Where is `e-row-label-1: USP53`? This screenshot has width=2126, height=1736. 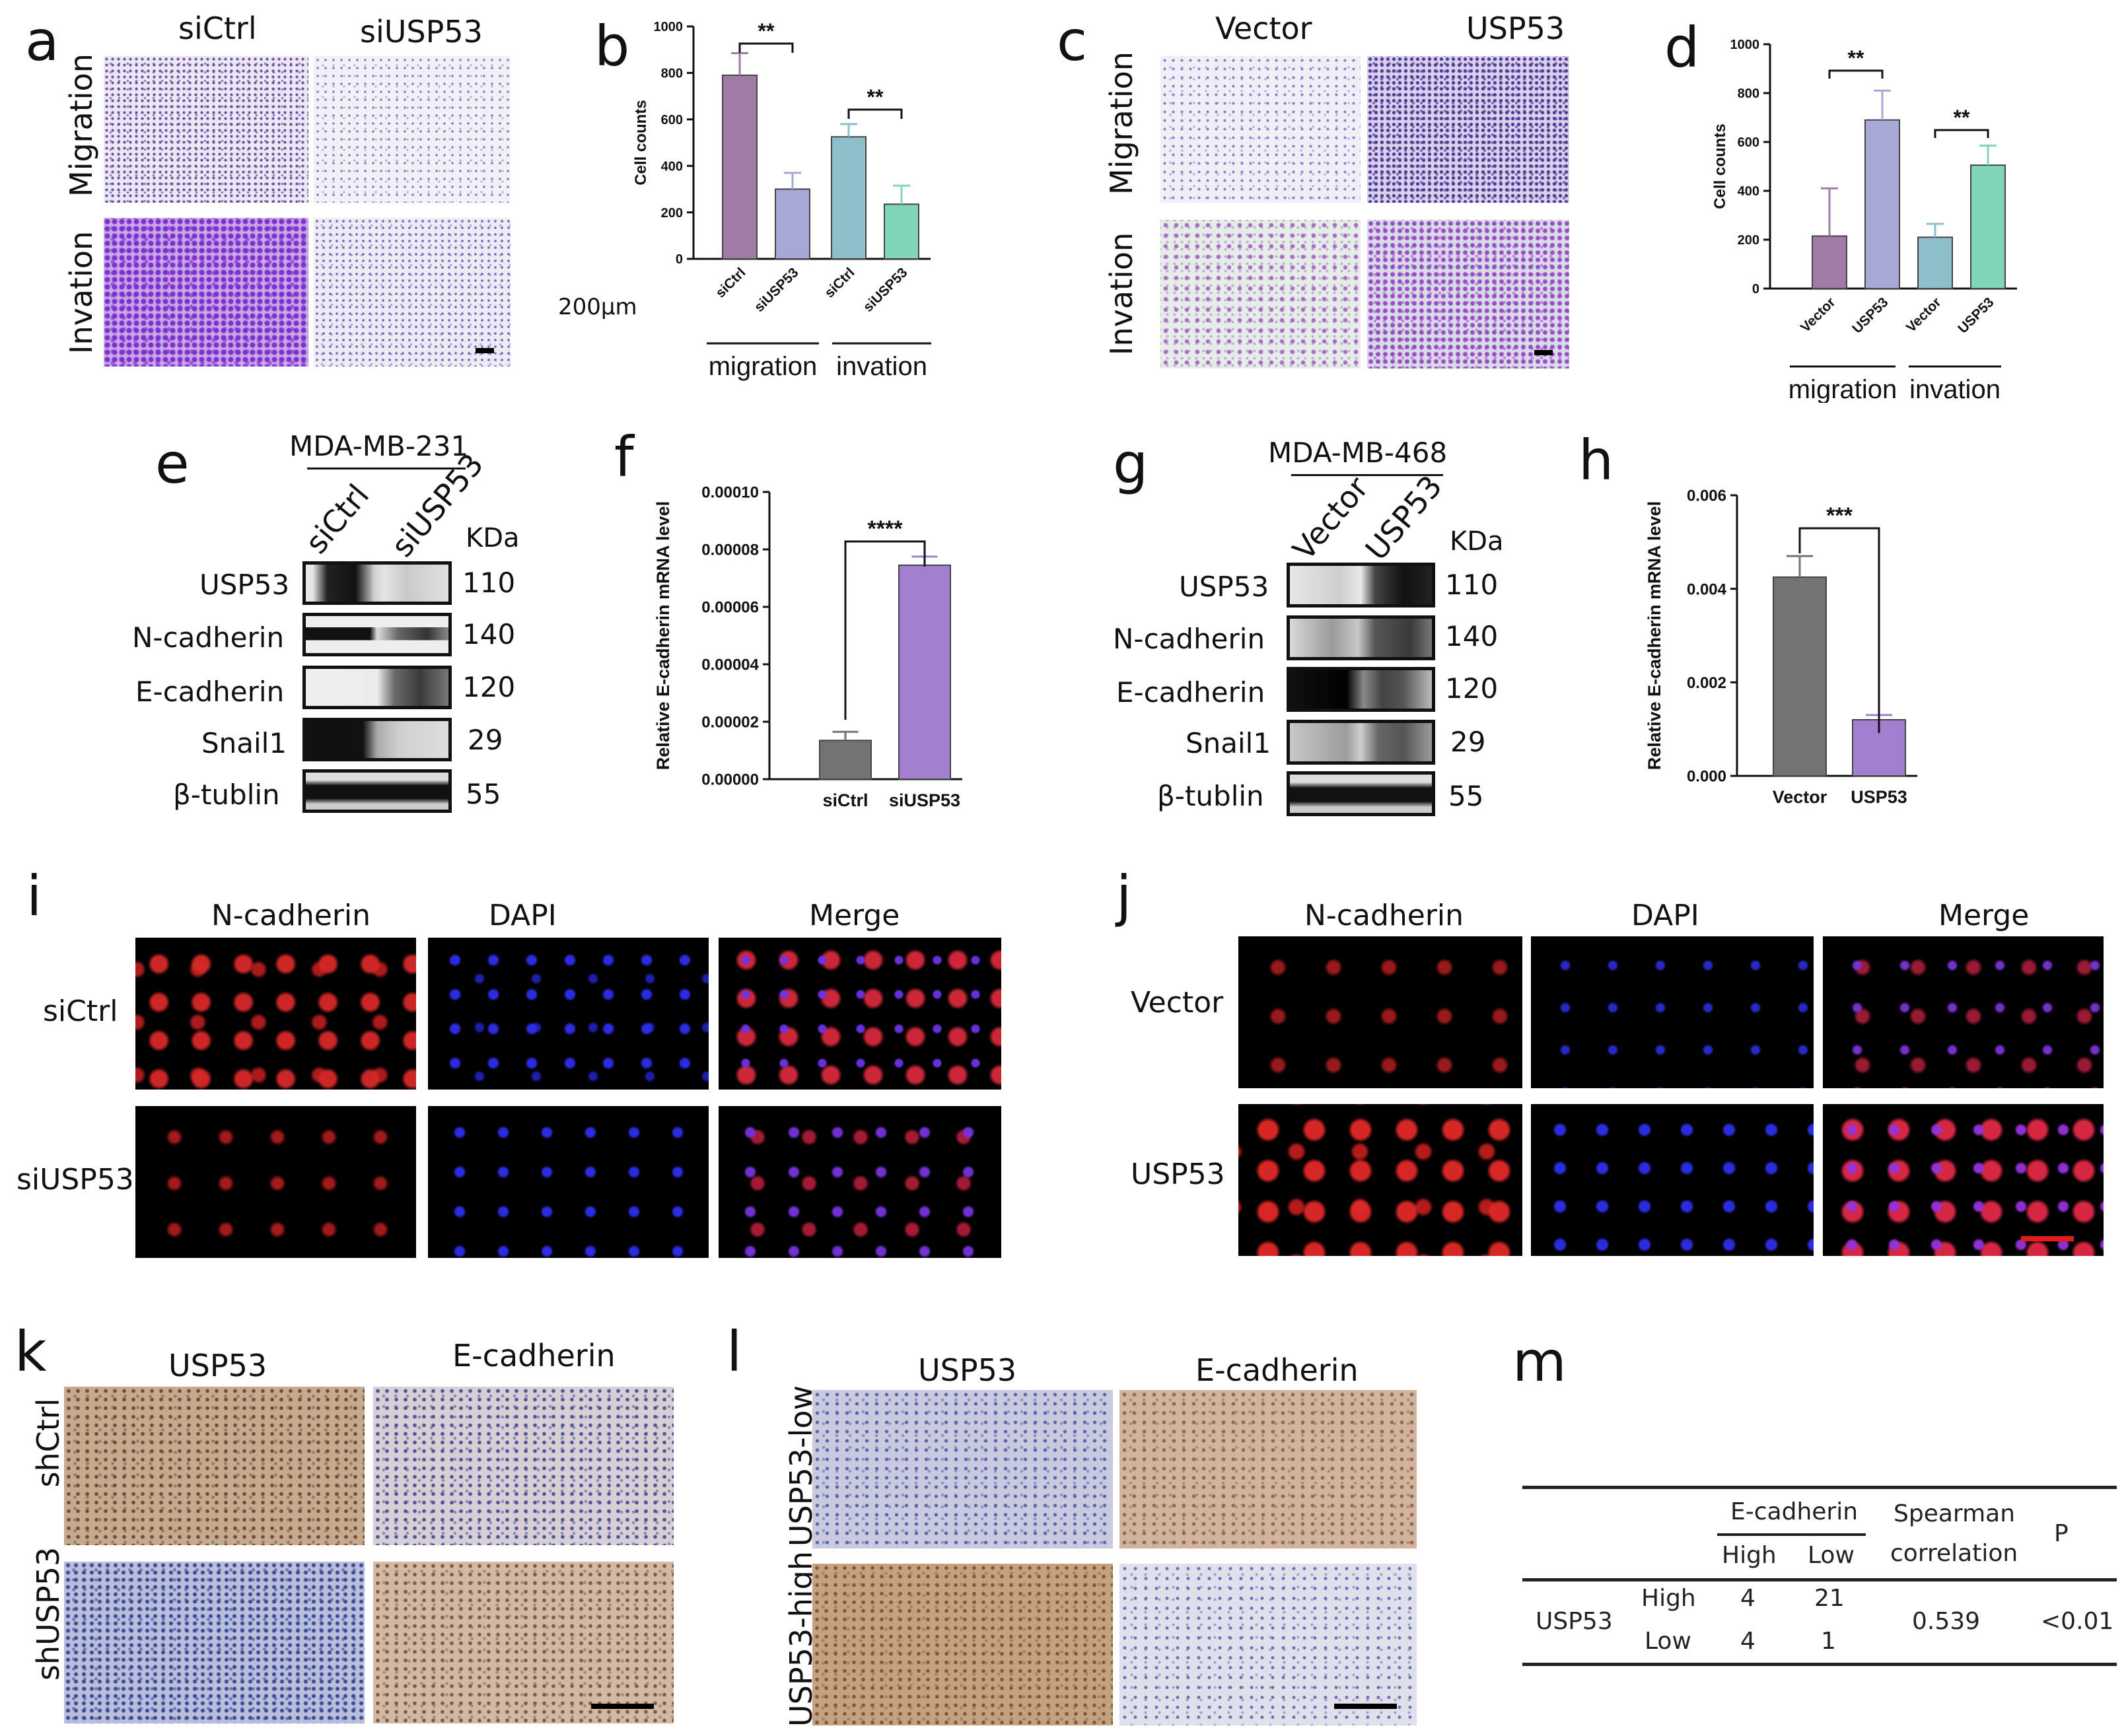 e-row-label-1: USP53 is located at coordinates (244, 585).